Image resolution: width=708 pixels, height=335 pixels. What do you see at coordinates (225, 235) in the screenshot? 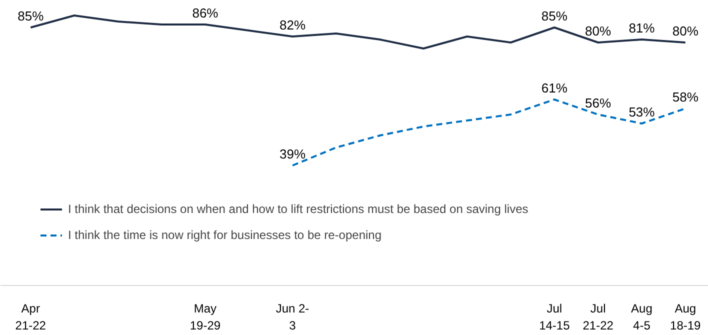
I see `legend-label: I think the time is now right for businesses to be re-opening` at bounding box center [225, 235].